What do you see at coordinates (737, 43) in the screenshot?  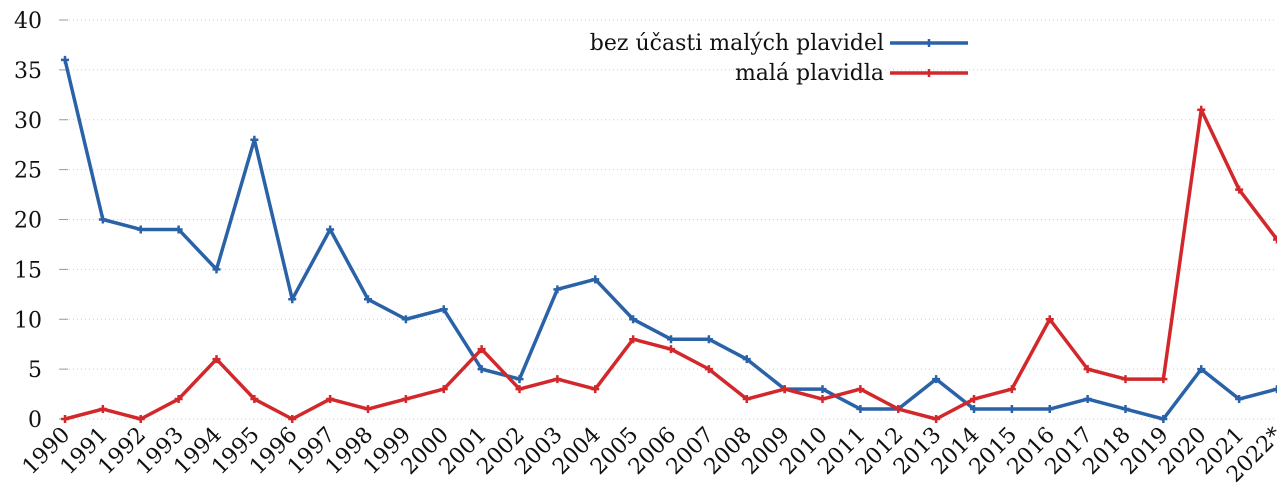 I see `legend-label: bez účasti malých plavidel` at bounding box center [737, 43].